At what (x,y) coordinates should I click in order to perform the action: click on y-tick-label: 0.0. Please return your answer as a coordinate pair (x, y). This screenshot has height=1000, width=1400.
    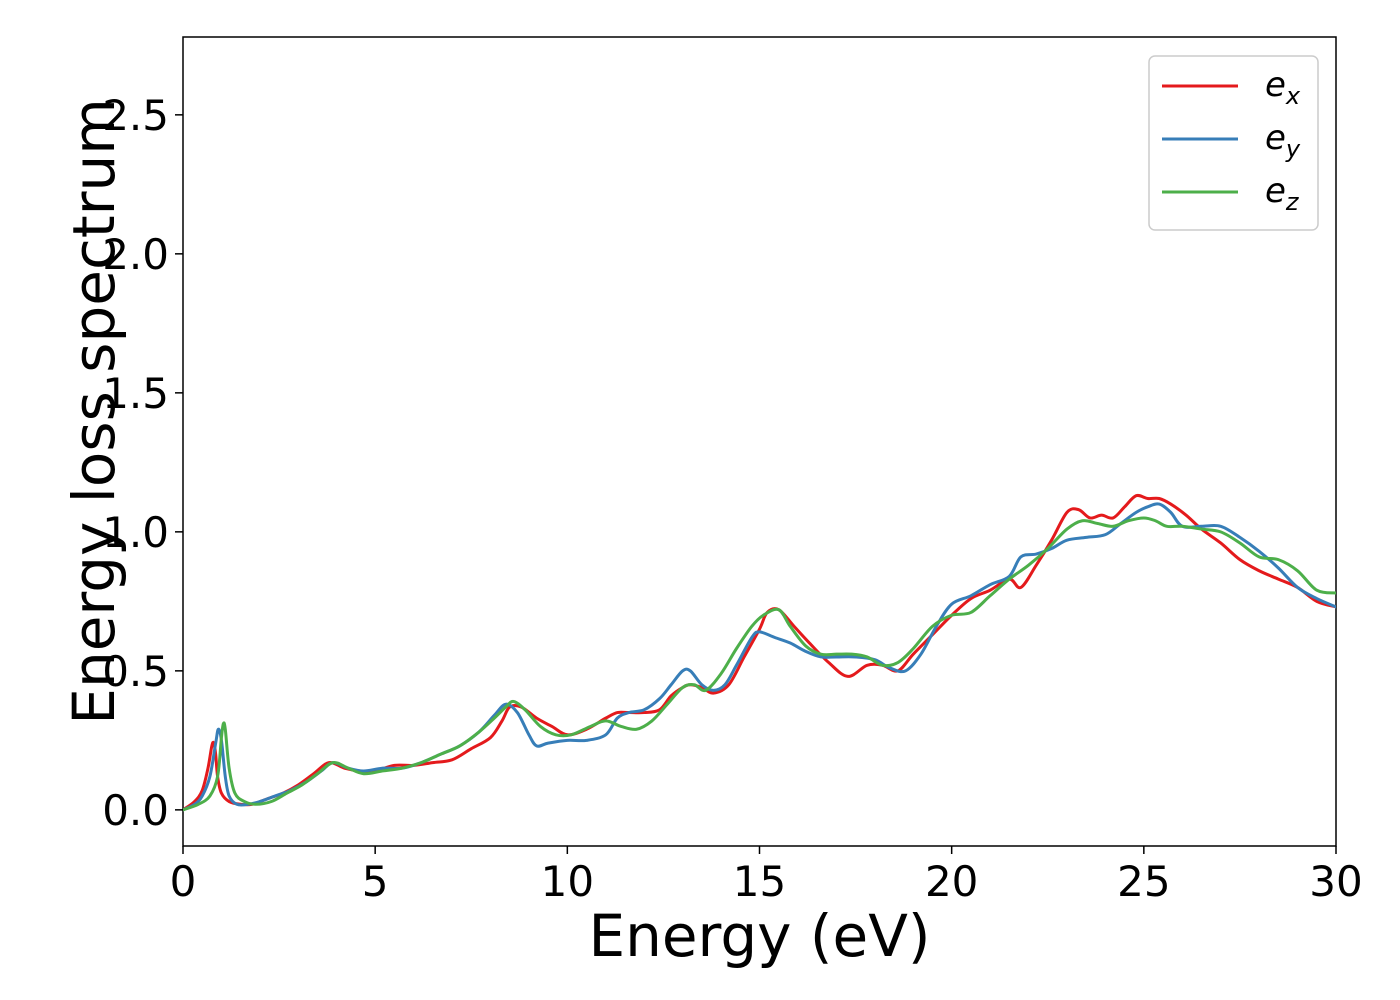
    Looking at the image, I should click on (135, 810).